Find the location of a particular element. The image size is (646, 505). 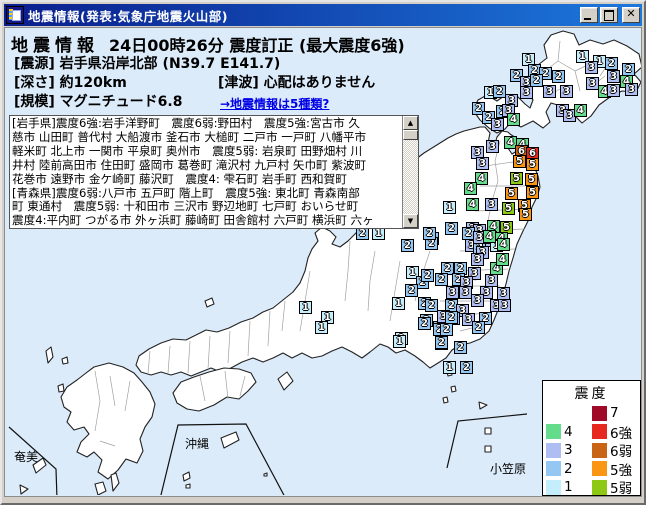

details-line: 花巻市 遠野市 金ケ崎町 藤沢町 震度4: 雫石町 岩手町 西和賀町 is located at coordinates (179, 178).